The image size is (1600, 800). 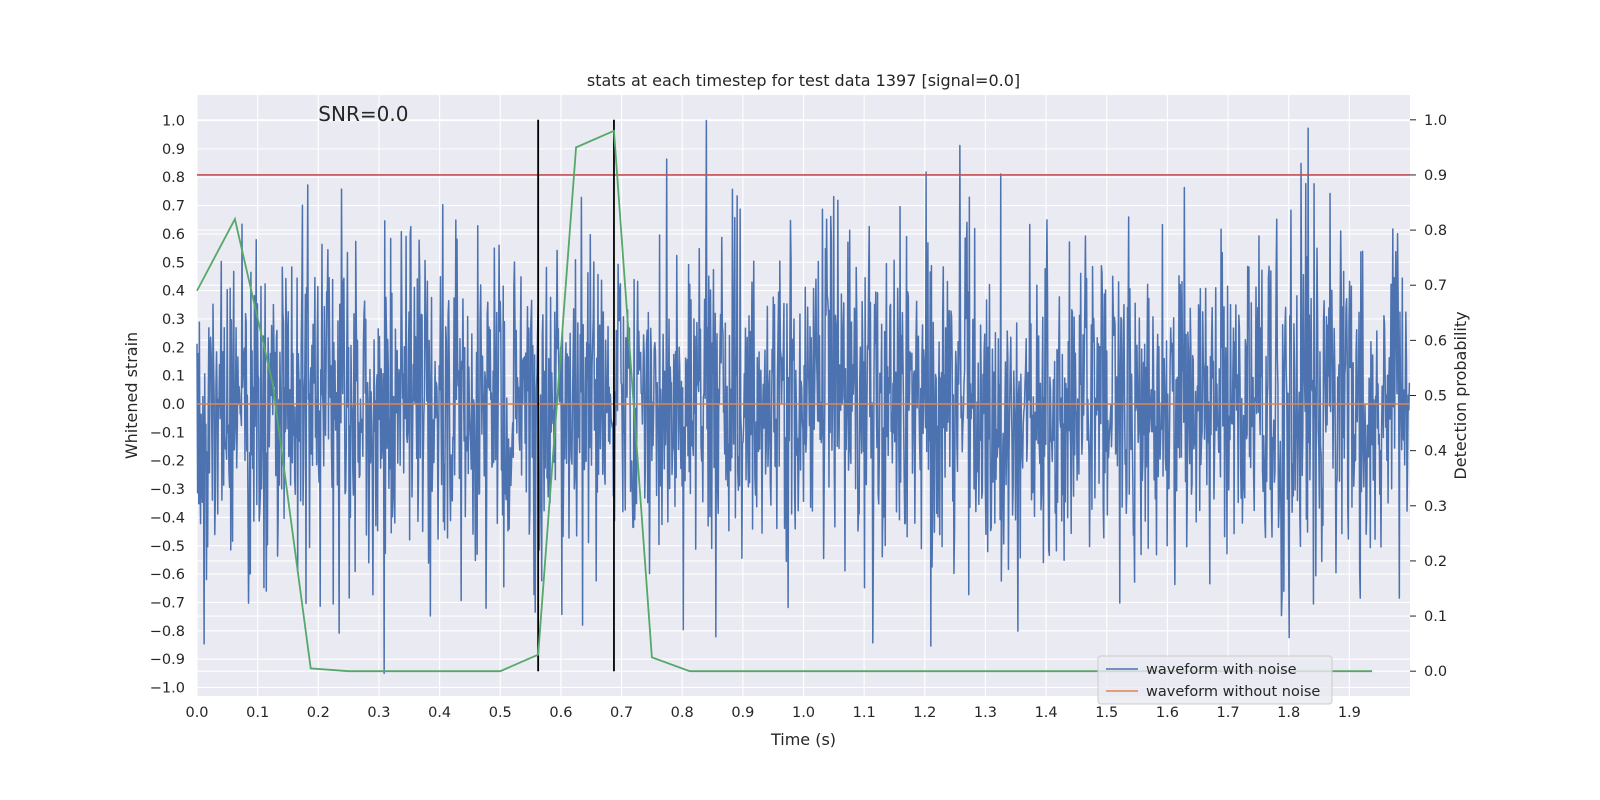 I want to click on x-tick-label: 1.5, so click(x=1106, y=713).